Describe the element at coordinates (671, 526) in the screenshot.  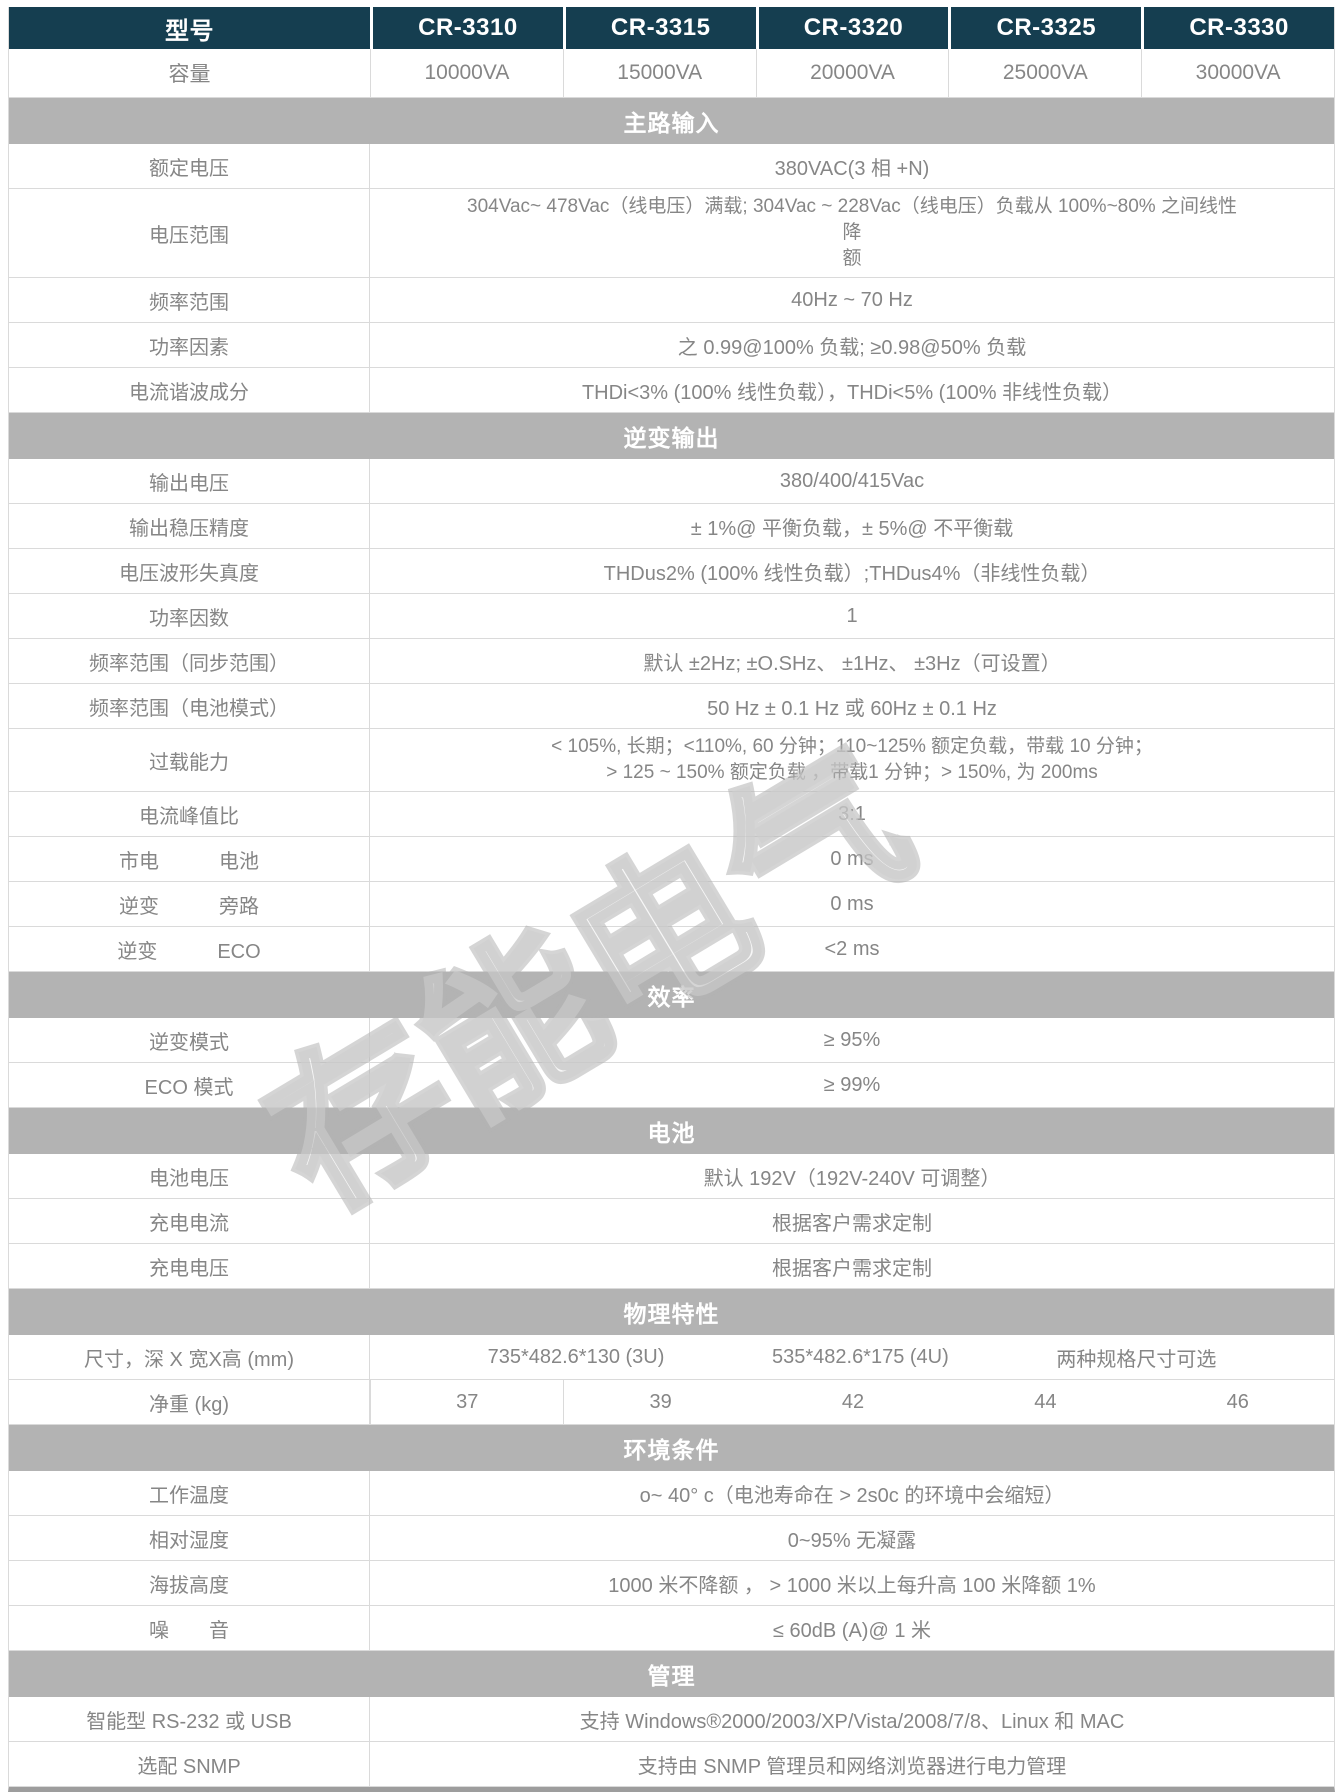
I see `table-row: 输出稳压精度 ± 1%@ 平衡负载，± 5%@ 不平衡载` at that location.